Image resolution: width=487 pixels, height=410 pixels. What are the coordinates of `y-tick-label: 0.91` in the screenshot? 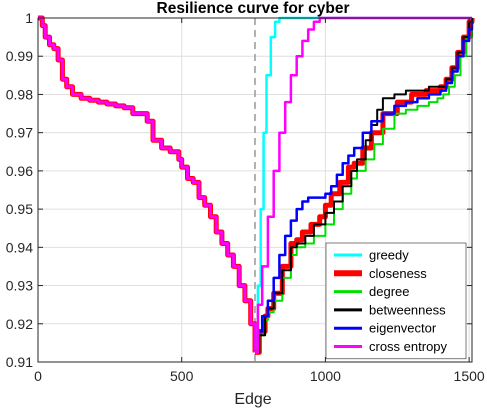 It's located at (19, 362).